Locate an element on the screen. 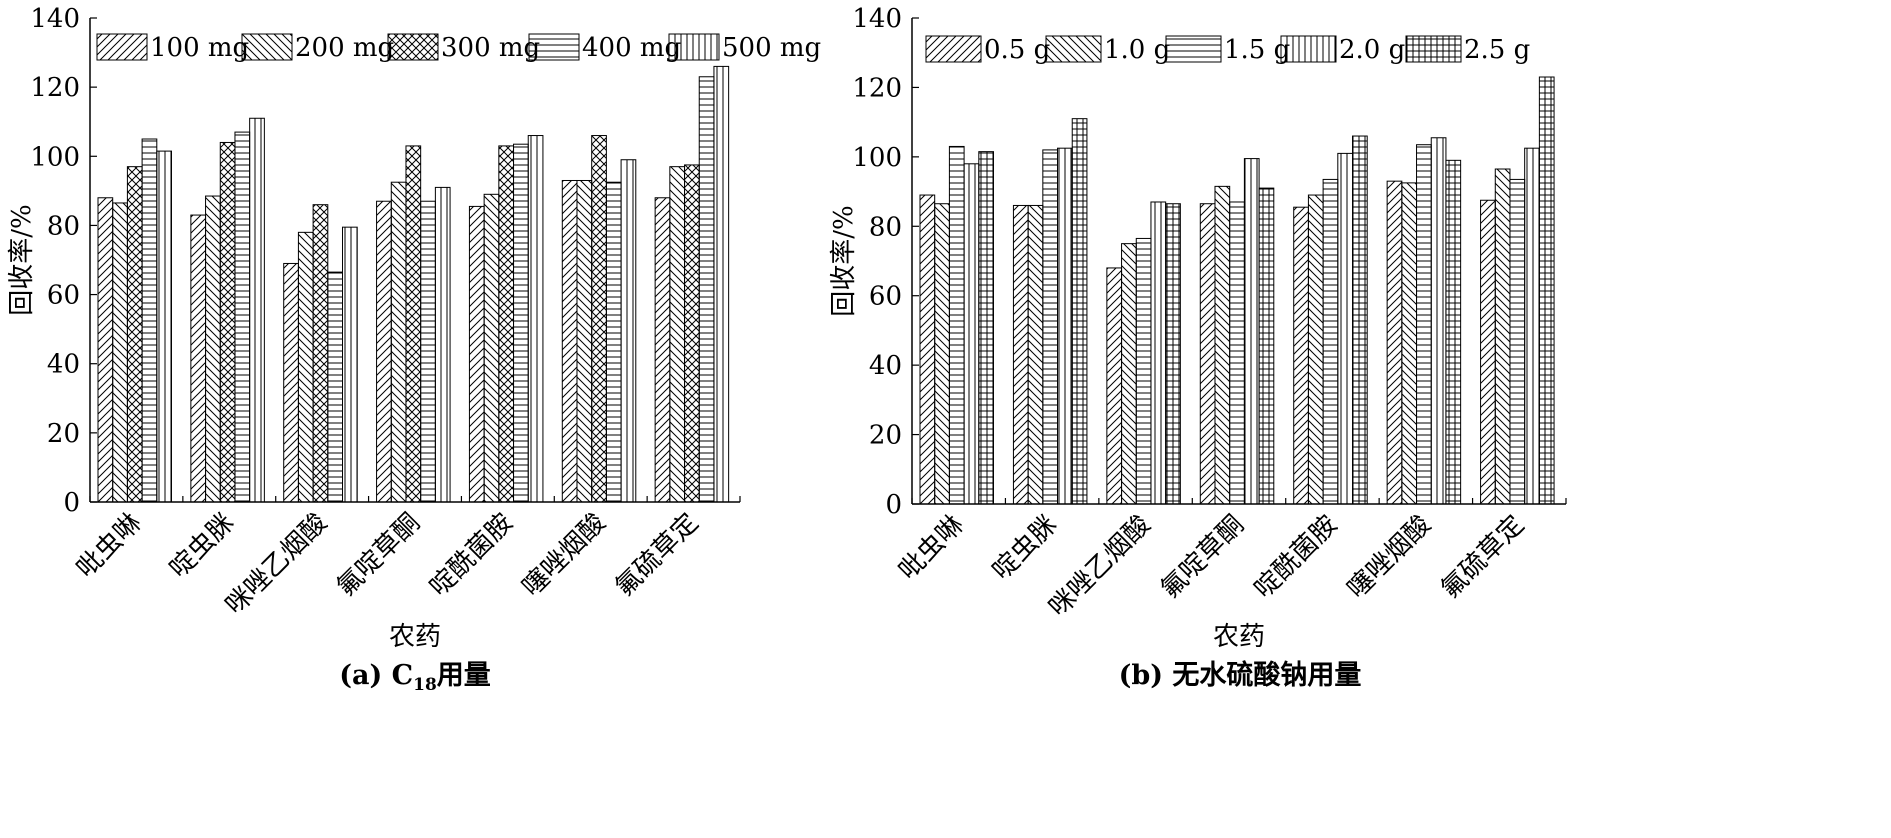  bar-p0-s1-c0 is located at coordinates (120, 352).